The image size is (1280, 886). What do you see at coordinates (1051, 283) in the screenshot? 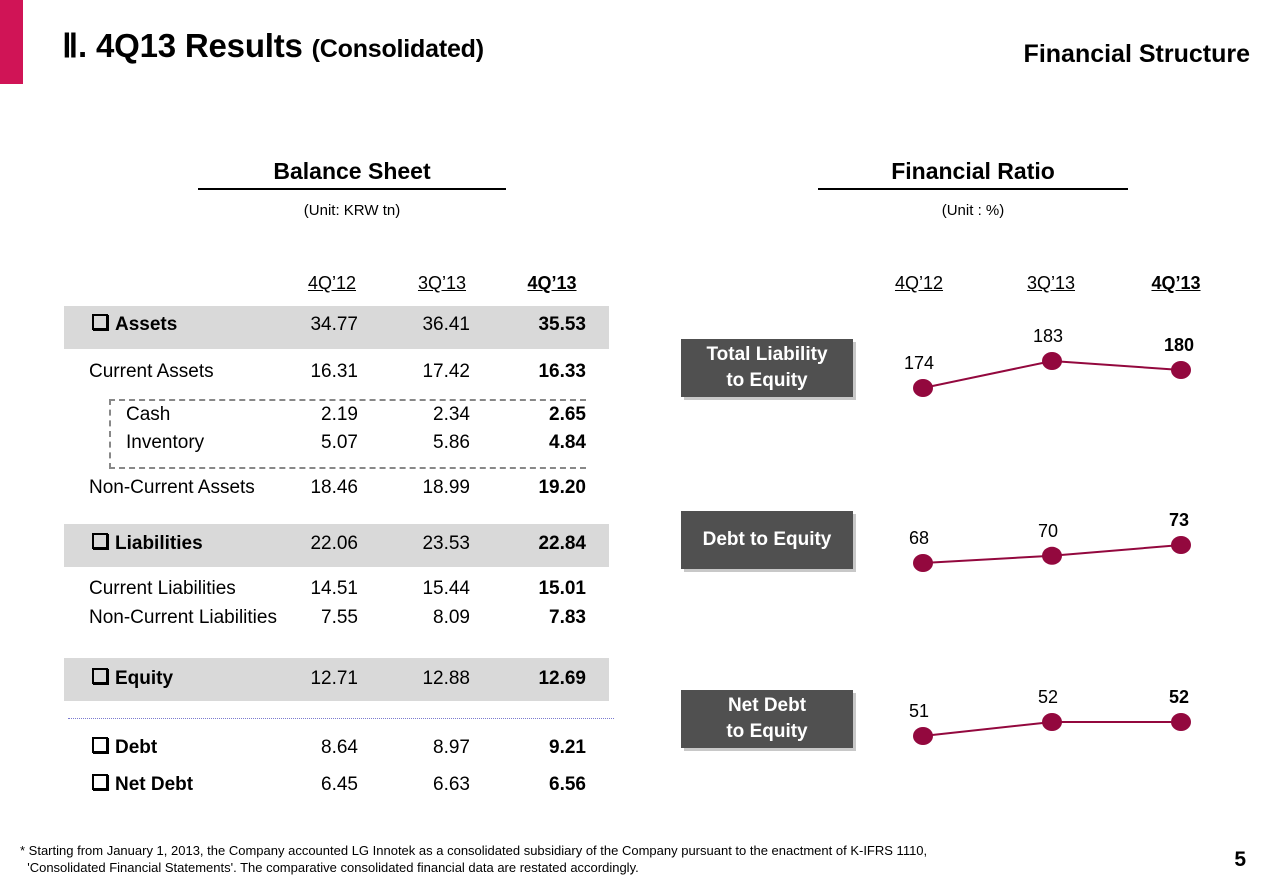
I see `fr-col-3q13: 3Q’13` at bounding box center [1051, 283].